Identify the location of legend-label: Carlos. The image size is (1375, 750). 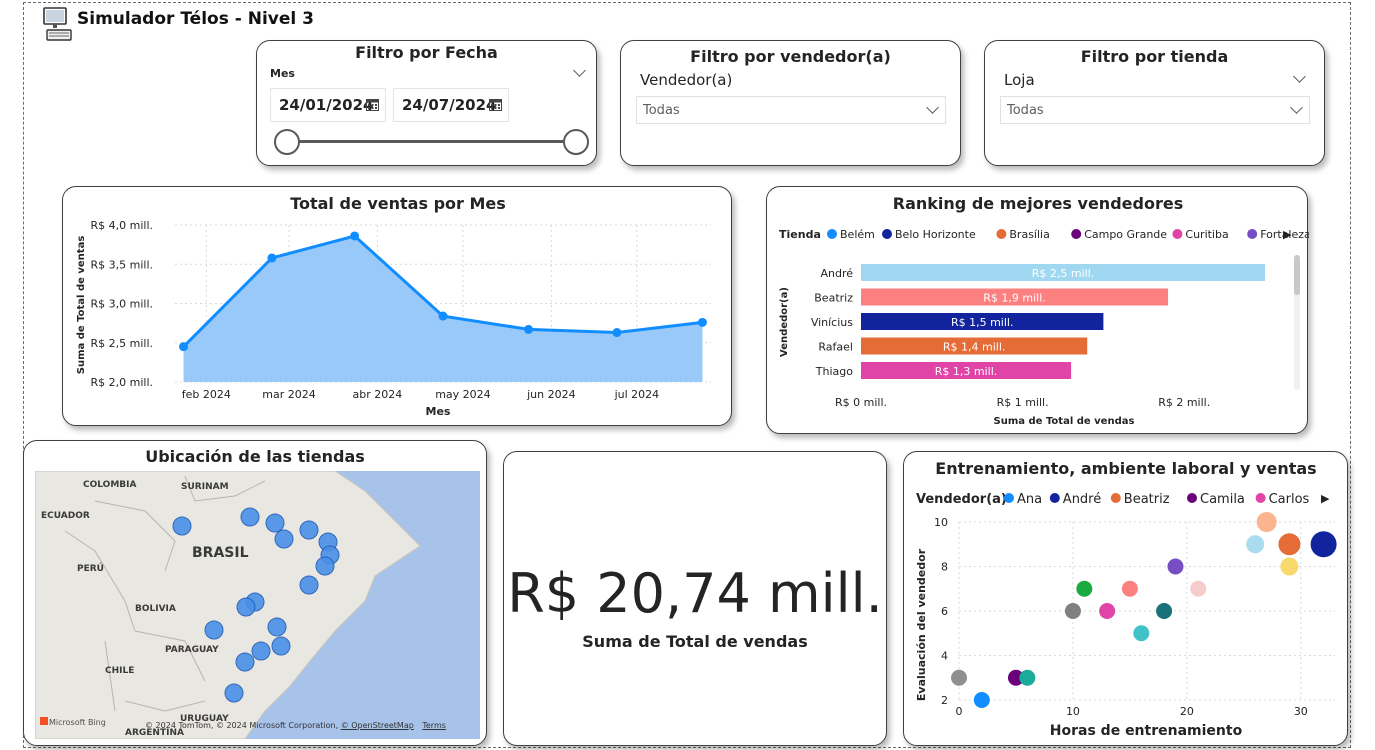
(1289, 499).